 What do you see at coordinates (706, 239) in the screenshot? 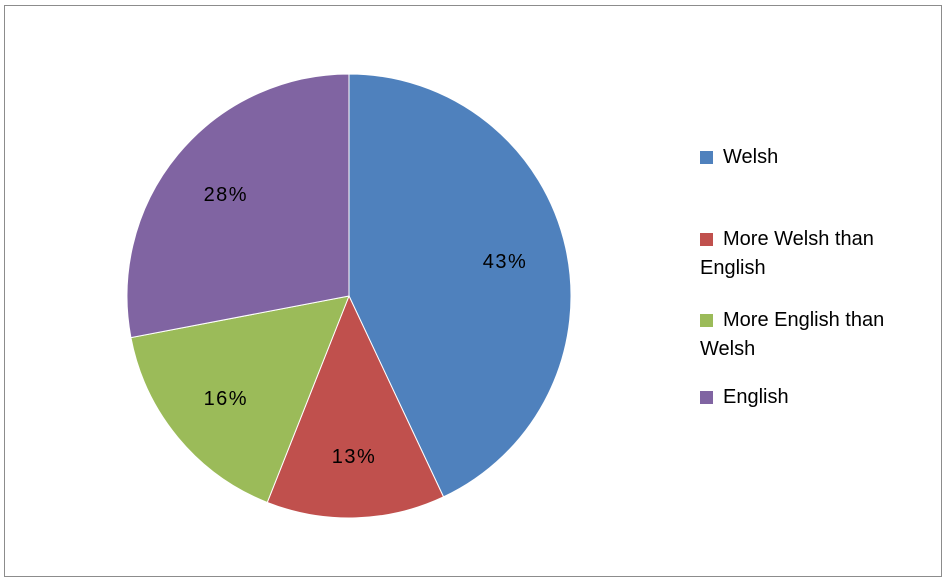
I see `legend-swatch-more-welsh-than-english` at bounding box center [706, 239].